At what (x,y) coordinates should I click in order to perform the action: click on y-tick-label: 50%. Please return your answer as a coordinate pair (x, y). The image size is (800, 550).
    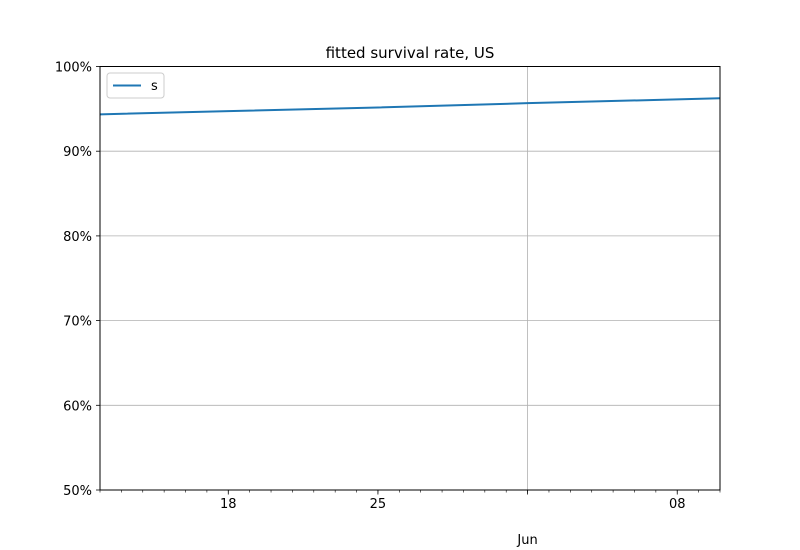
    Looking at the image, I should click on (77, 491).